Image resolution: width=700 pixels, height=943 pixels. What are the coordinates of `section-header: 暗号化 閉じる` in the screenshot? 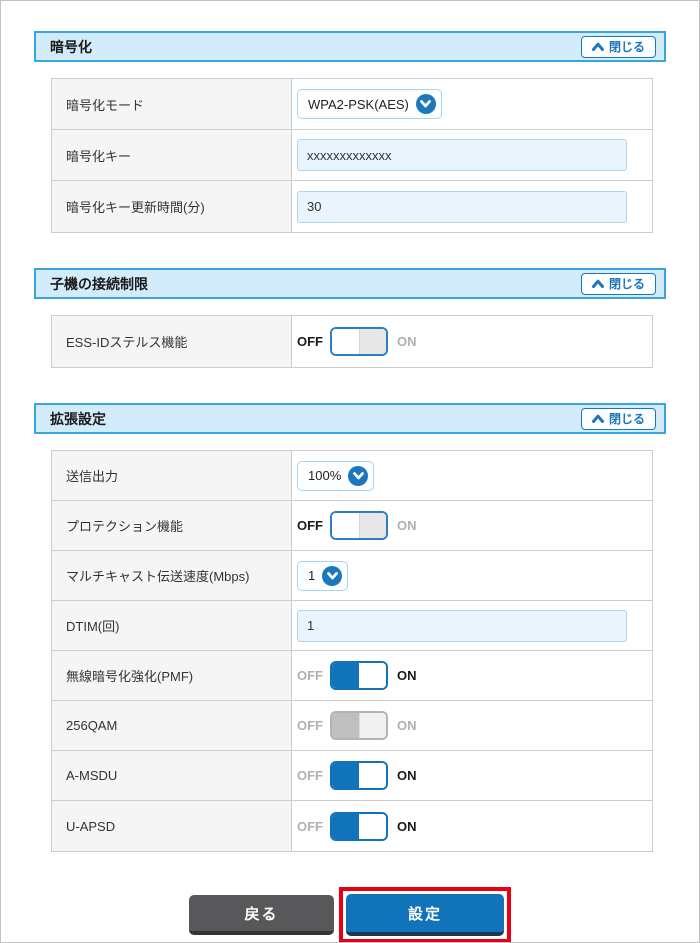 It's located at (350, 46).